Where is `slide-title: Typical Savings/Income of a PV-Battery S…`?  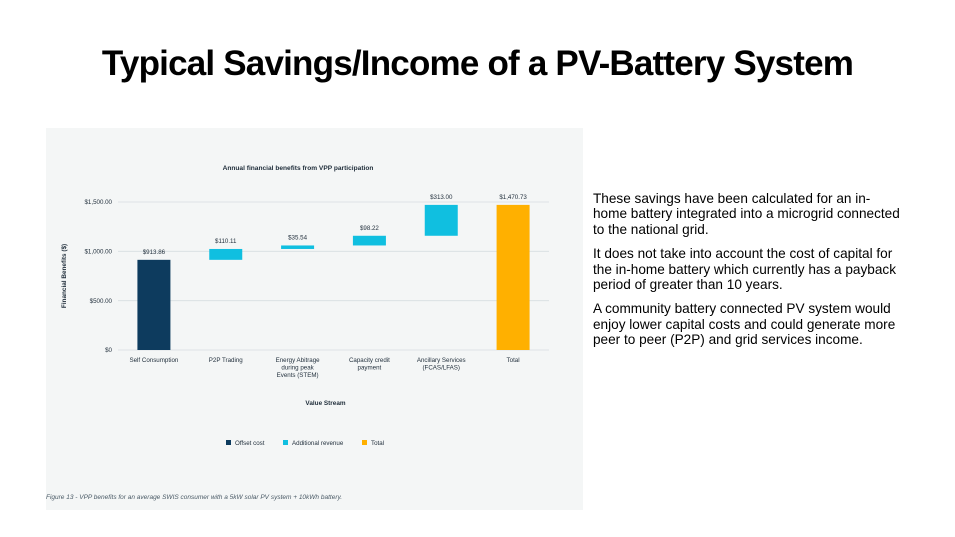 slide-title: Typical Savings/Income of a PV-Battery S… is located at coordinates (477, 63).